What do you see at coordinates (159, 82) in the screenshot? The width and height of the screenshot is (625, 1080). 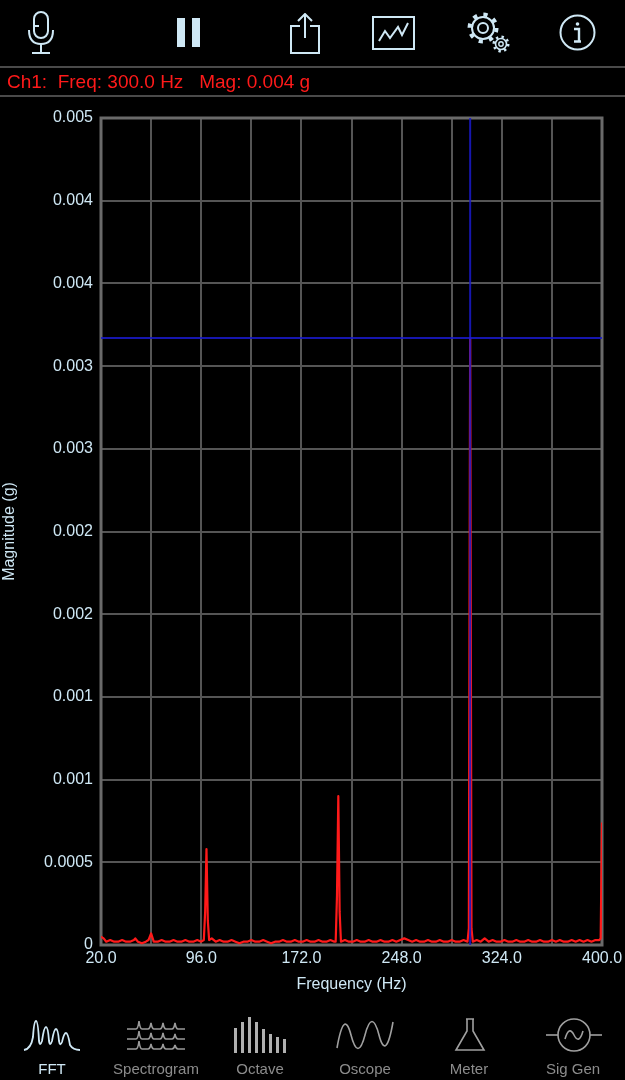 I see `chart-title: Ch1: Freq: 300.0 Hz Mag: 0.004 g` at bounding box center [159, 82].